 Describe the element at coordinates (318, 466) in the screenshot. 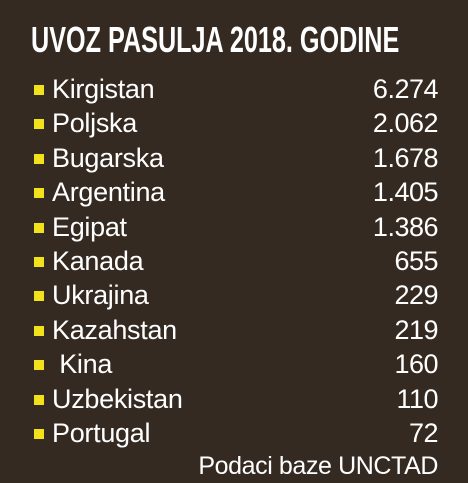

I see `source-note: Podaci baze UNCTAD` at that location.